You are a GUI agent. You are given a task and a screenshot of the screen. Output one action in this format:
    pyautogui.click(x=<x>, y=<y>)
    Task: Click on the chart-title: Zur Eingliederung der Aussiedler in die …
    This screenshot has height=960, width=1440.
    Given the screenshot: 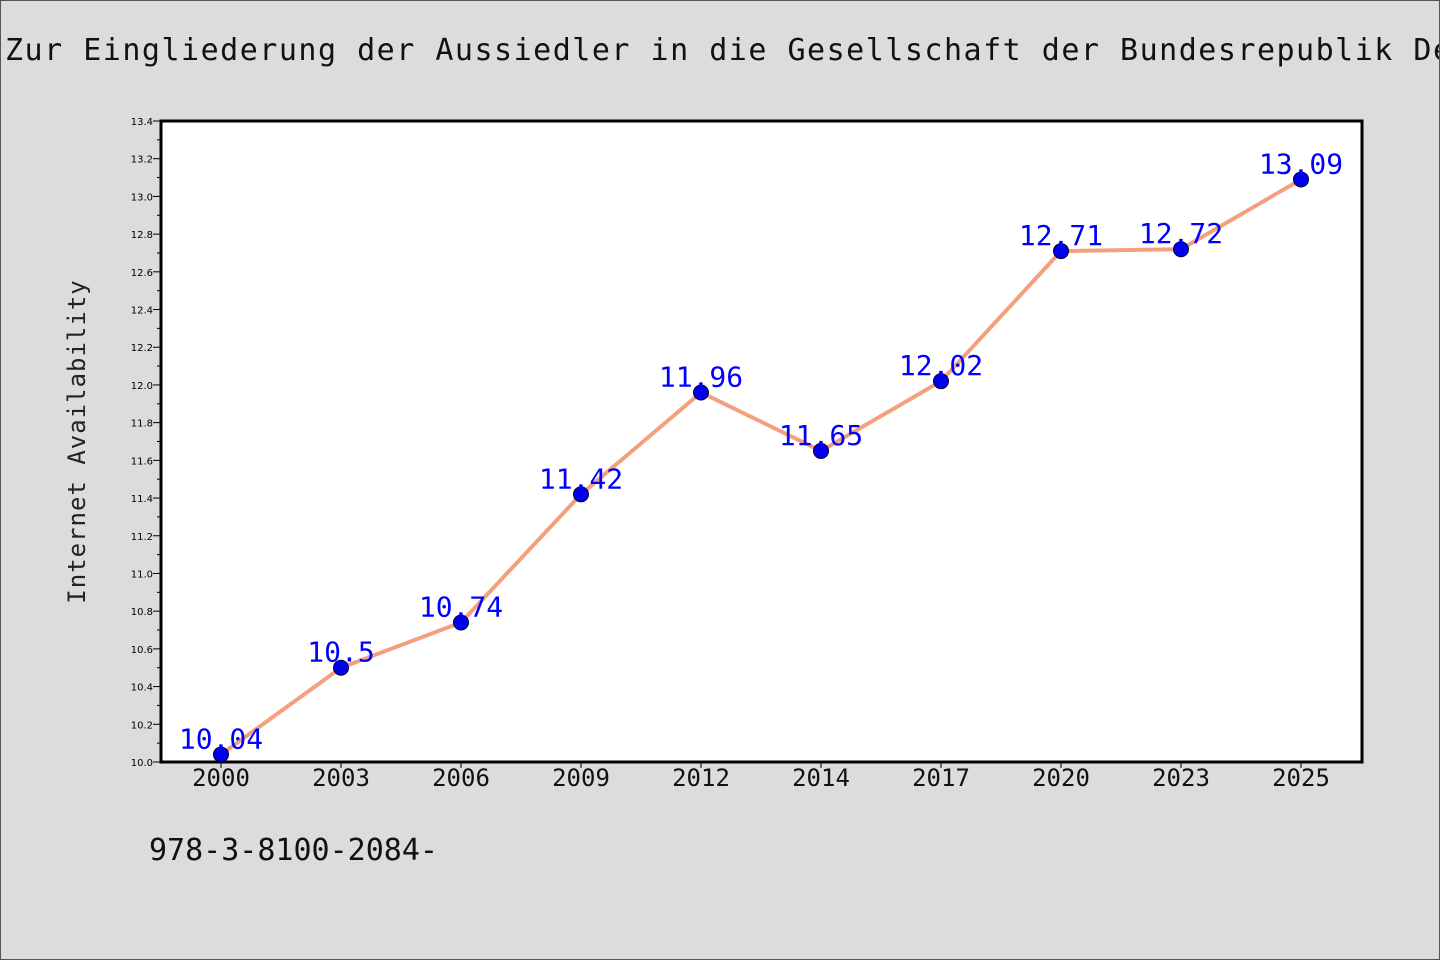 What is the action you would take?
    pyautogui.click(x=722, y=50)
    